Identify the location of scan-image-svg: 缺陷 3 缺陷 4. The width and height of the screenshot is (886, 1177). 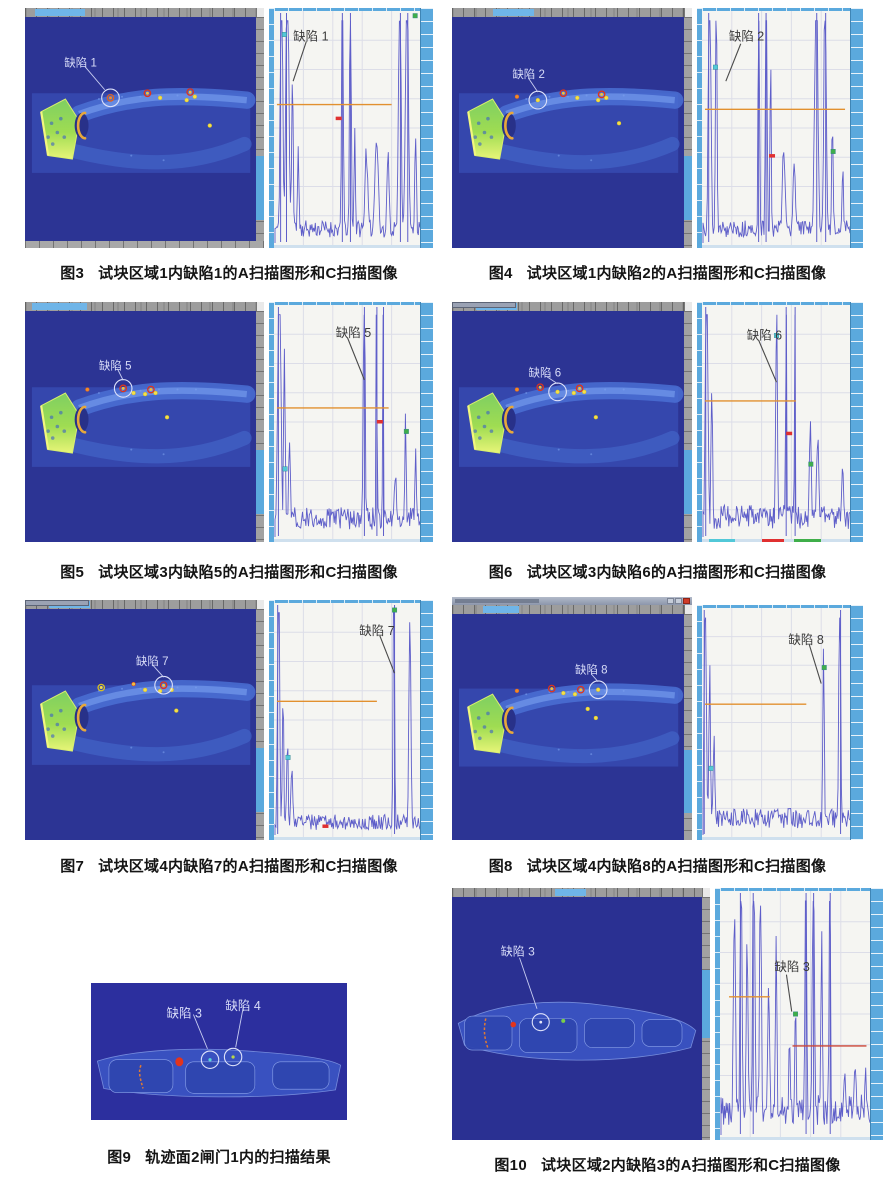
(219, 1051).